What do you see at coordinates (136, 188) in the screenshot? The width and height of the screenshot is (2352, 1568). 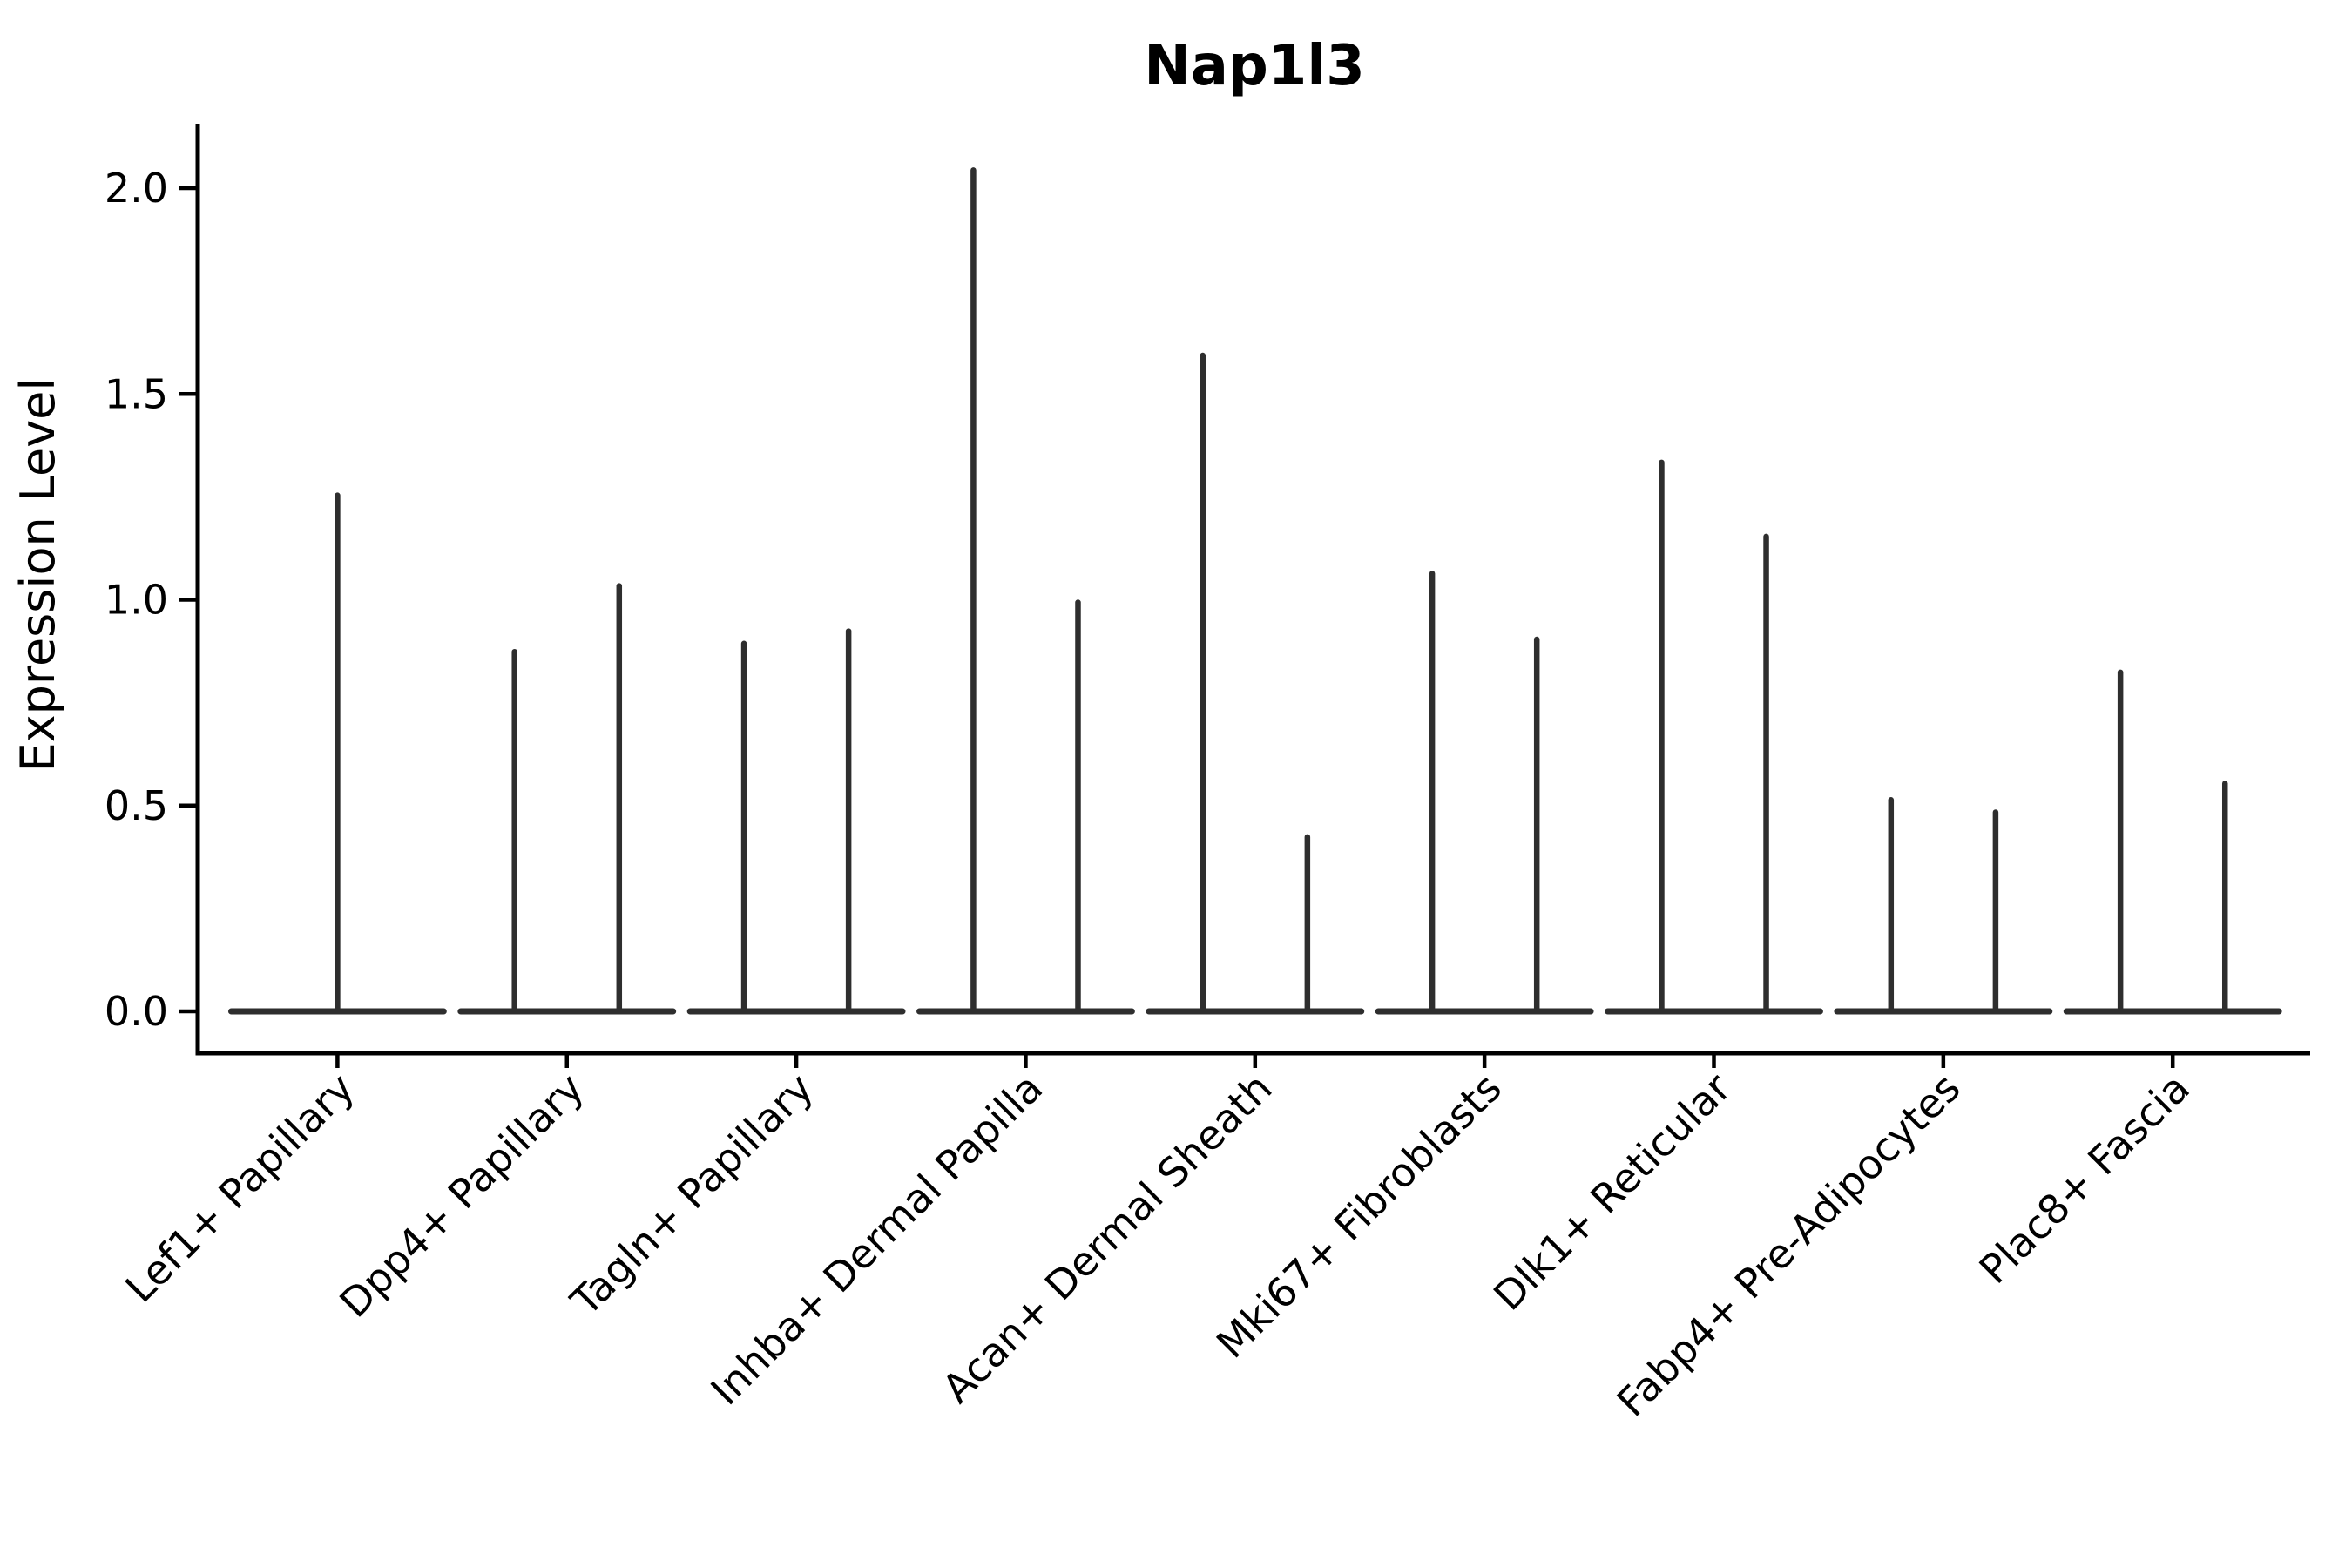 I see `y-tick-label: 2.0` at bounding box center [136, 188].